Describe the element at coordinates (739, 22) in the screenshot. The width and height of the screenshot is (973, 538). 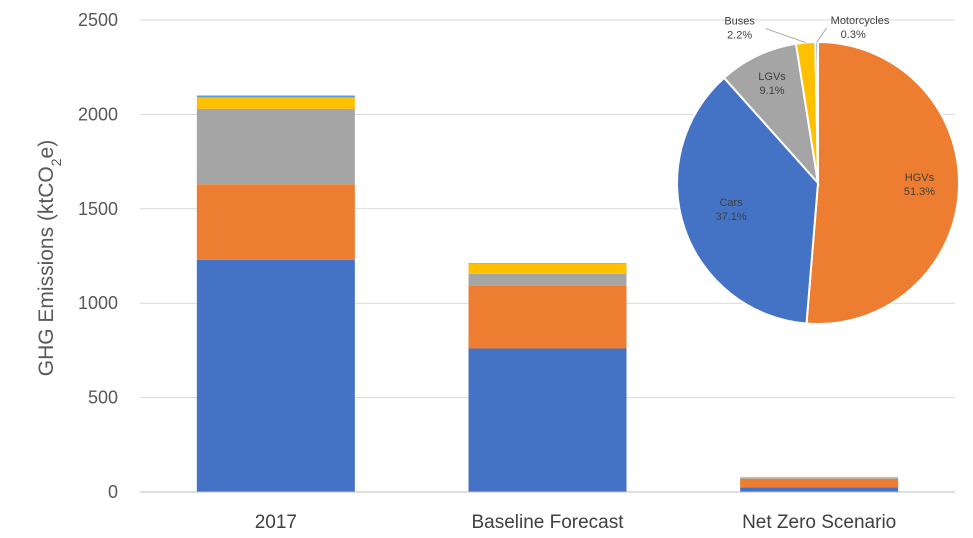
I see `pie-slice-label: Buses` at that location.